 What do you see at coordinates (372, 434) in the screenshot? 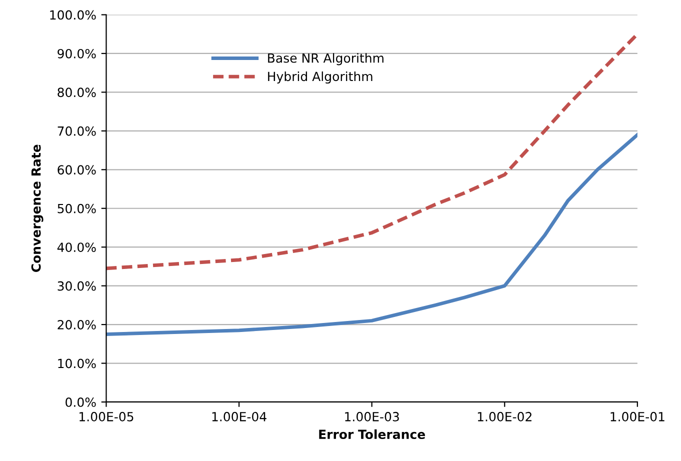
I see `x-axis-title: Error Tolerance` at bounding box center [372, 434].